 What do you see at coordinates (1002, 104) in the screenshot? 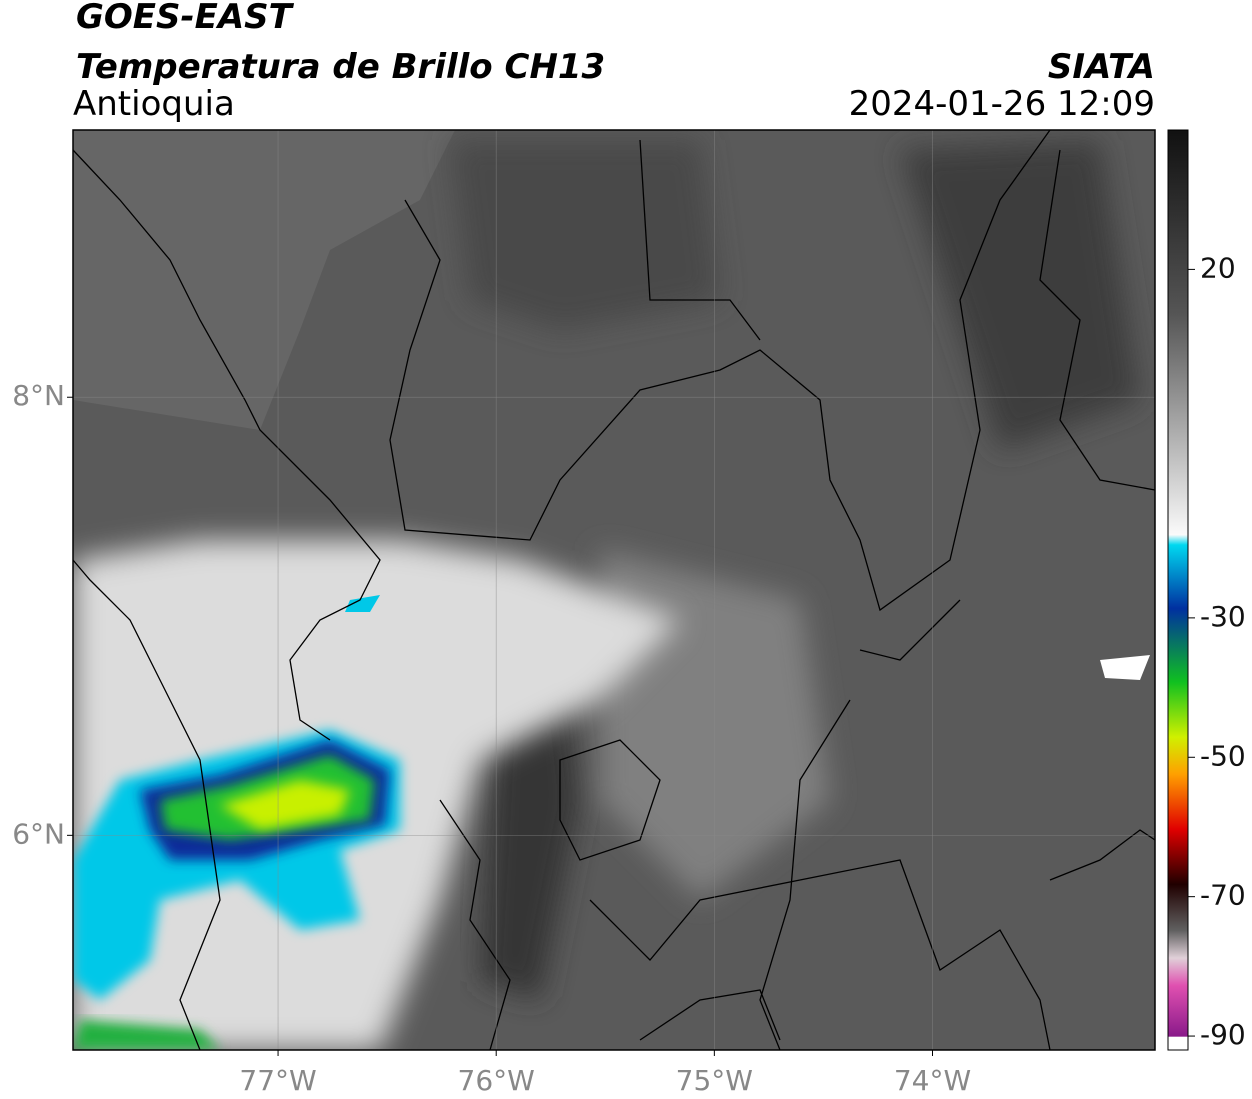
I see `timestamp: 2024-01-26 12:09` at bounding box center [1002, 104].